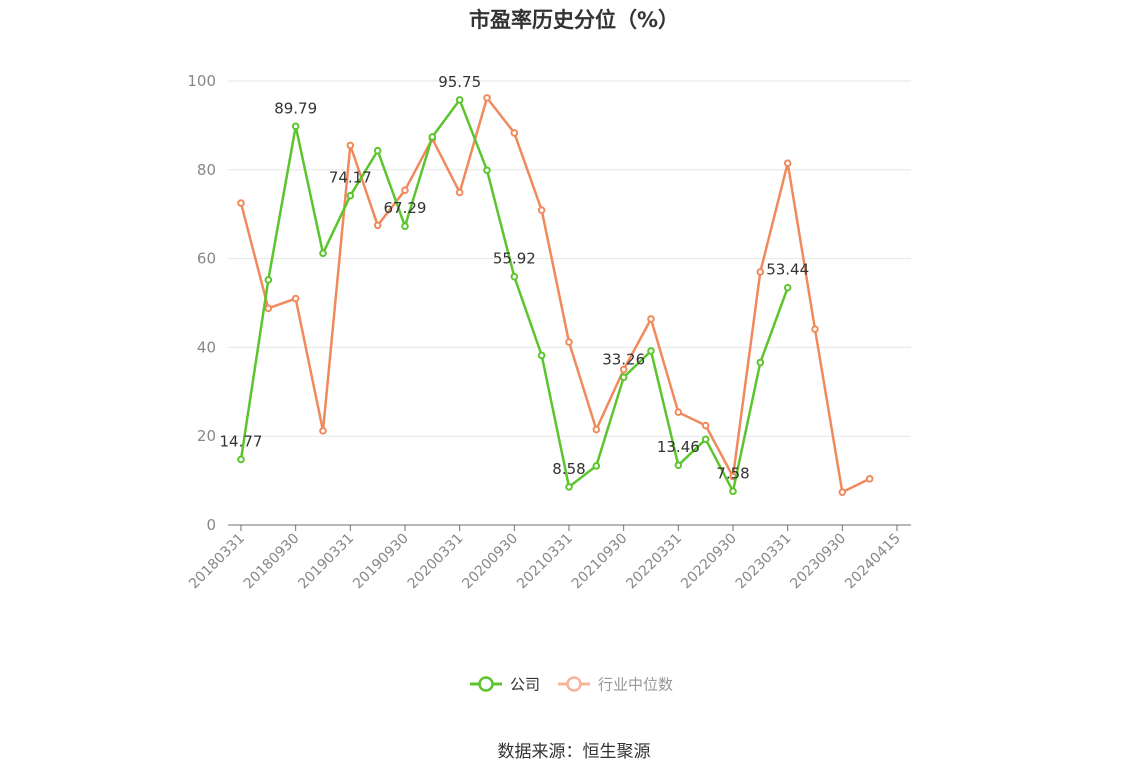 This screenshot has width=1148, height=776. I want to click on legend-company-label: 公司, so click(525, 685).